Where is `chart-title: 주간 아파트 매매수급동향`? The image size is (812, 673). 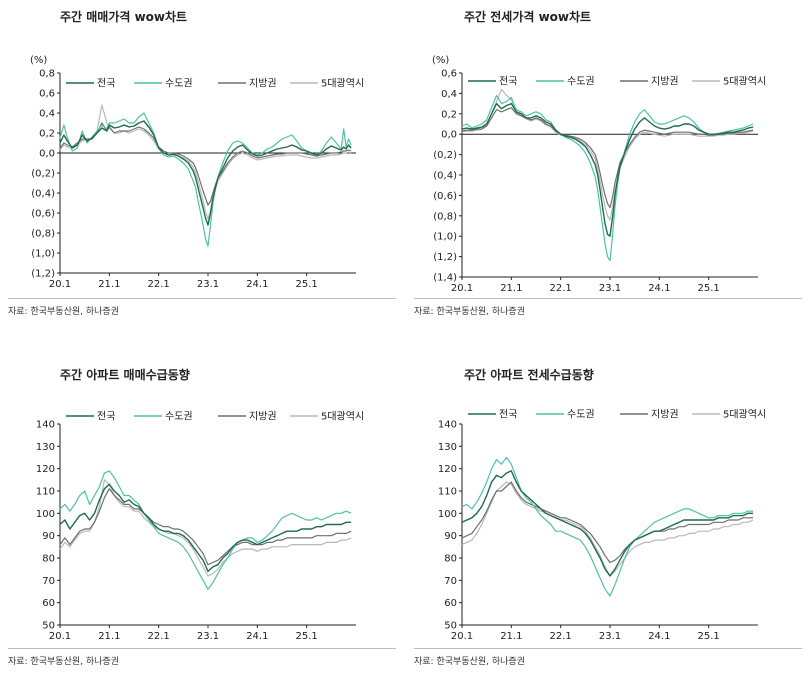
chart-title: 주간 아파트 매매수급동향 is located at coordinates (125, 375).